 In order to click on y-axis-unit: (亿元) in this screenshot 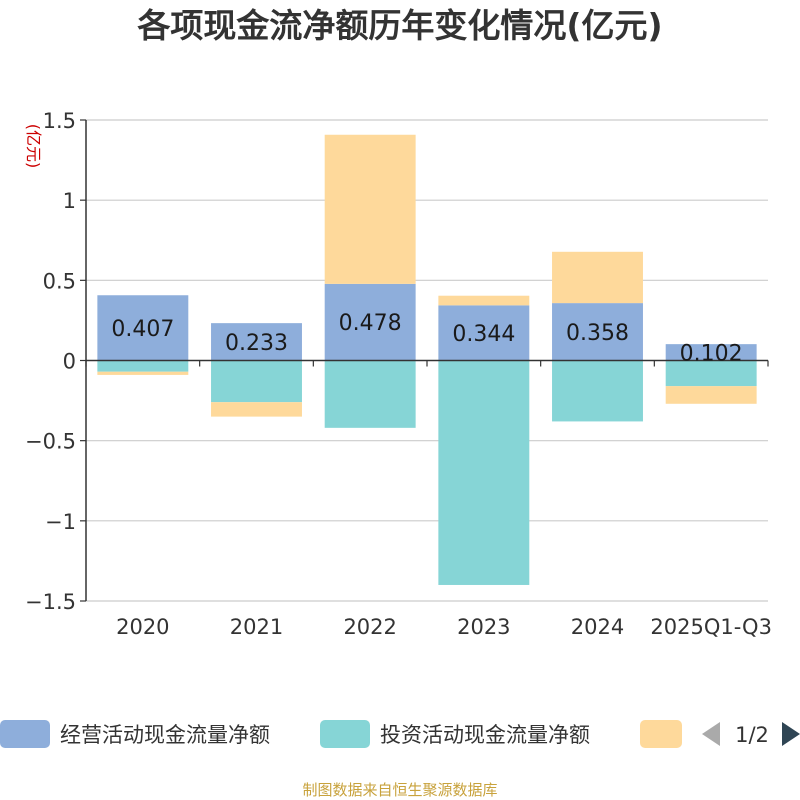, I will do `click(33, 146)`.